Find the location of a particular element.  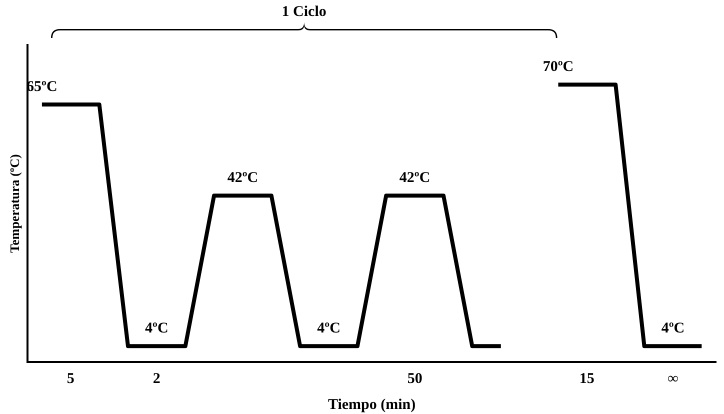

x-tick-label: 2 is located at coordinates (156, 378).